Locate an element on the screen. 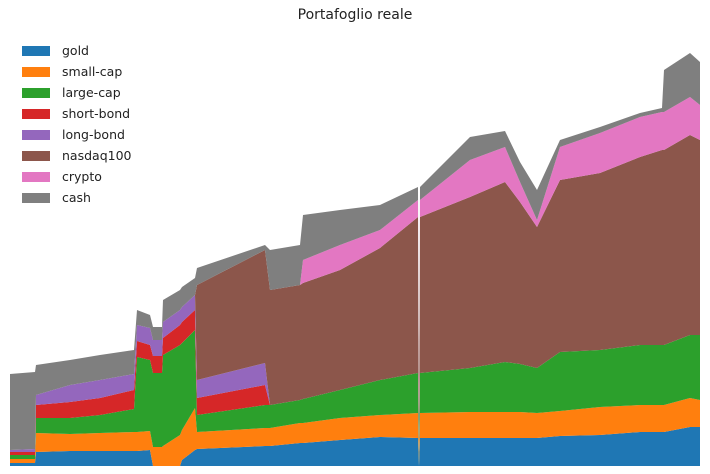 This screenshot has width=710, height=474. legend-label: short-bond is located at coordinates (96, 113).